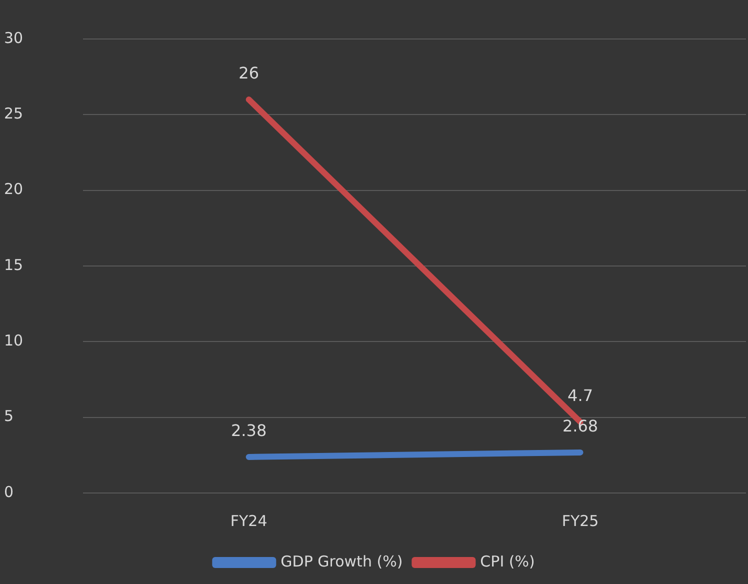  What do you see at coordinates (9, 491) in the screenshot?
I see `y-tick-label: 0` at bounding box center [9, 491].